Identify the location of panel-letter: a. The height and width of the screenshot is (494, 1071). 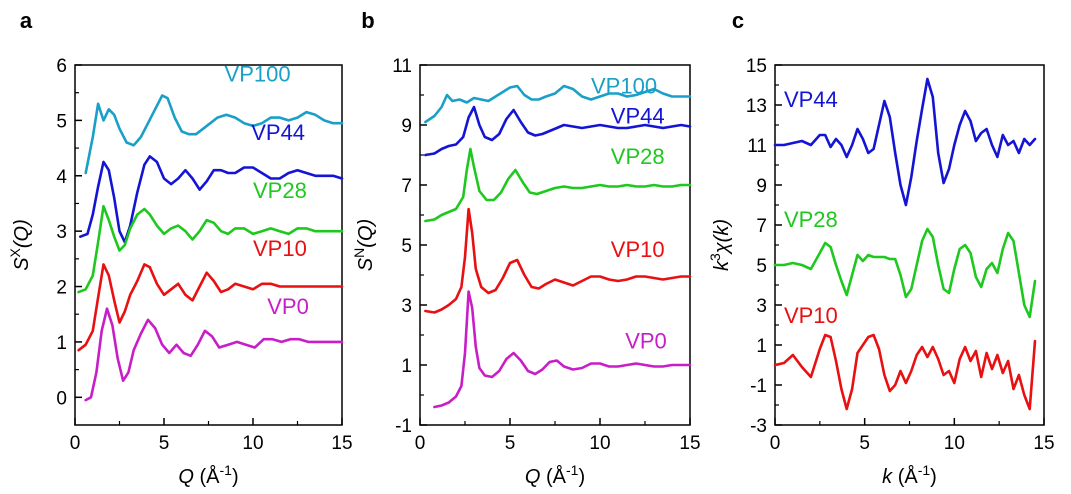
(26, 20).